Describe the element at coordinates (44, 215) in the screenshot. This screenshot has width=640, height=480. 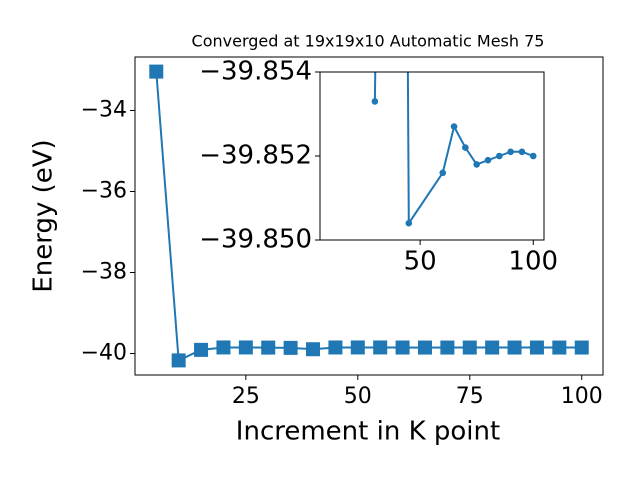
I see `y-axis-label: Energy (eV)` at that location.